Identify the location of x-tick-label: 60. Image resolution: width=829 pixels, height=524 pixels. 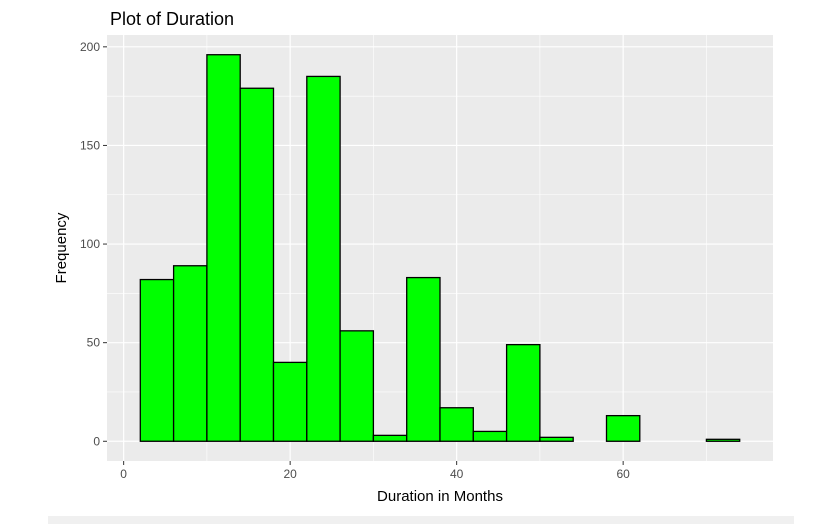
(623, 474).